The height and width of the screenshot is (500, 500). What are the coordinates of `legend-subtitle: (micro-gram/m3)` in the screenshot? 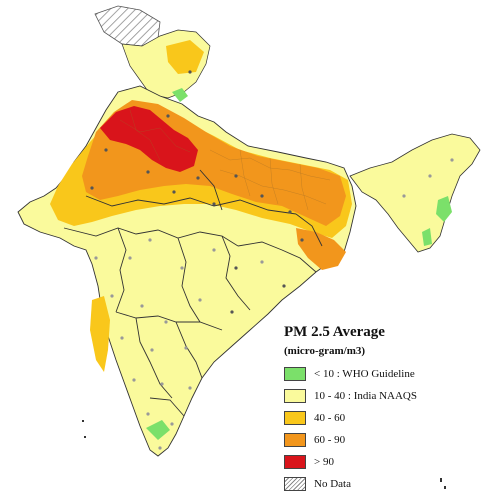 It's located at (325, 351).